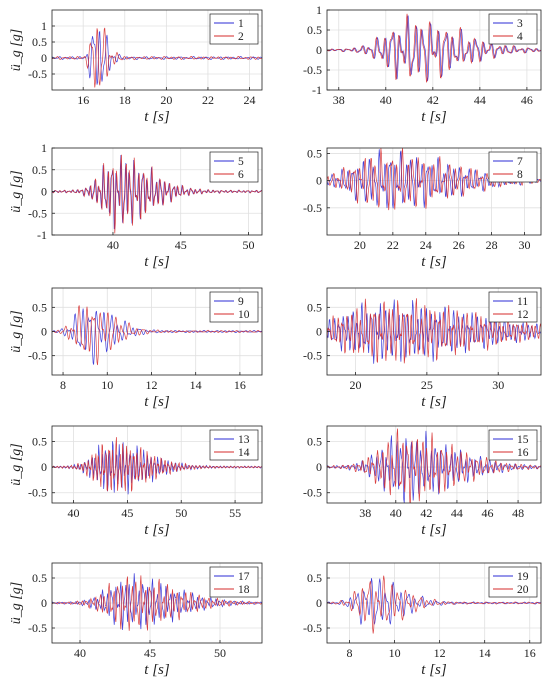 The height and width of the screenshot is (686, 550). Describe the element at coordinates (356, 385) in the screenshot. I see `x-tick-label: 20` at that location.